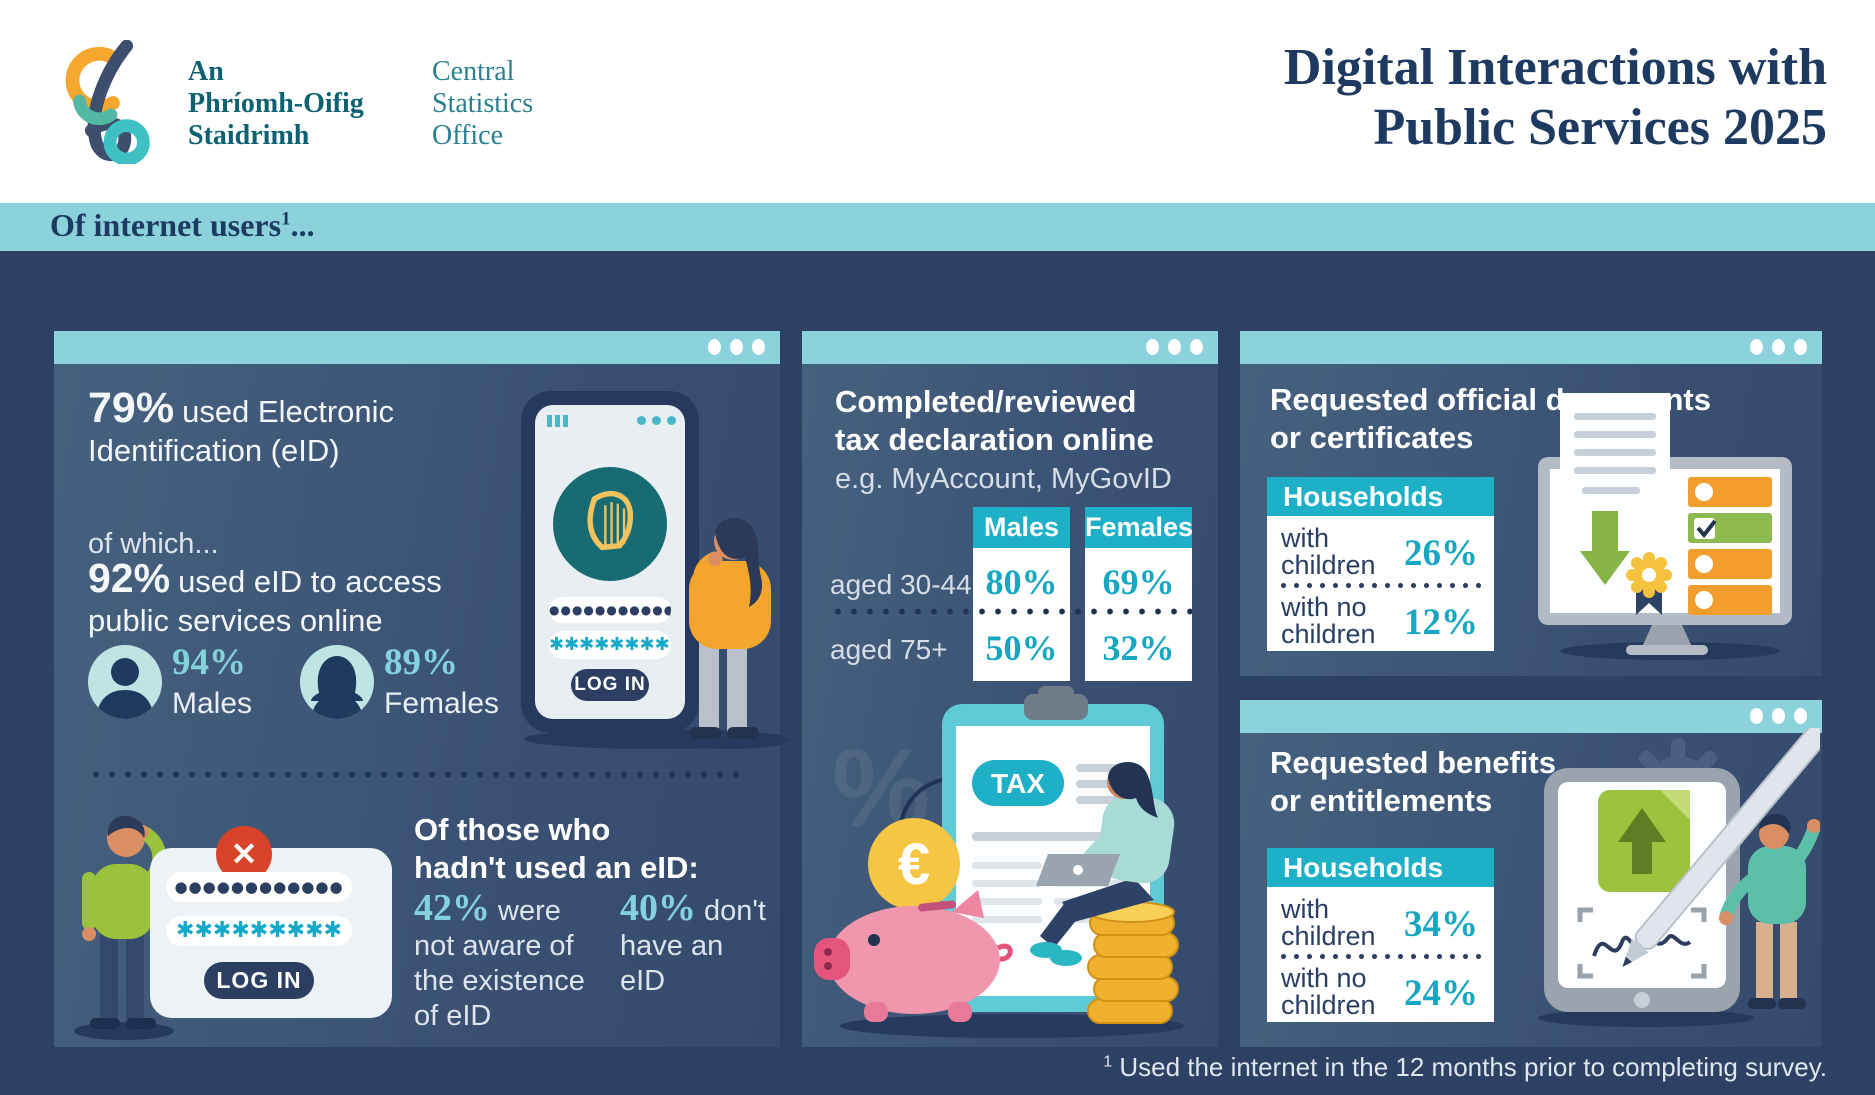 Image resolution: width=1875 pixels, height=1095 pixels. I want to click on card-username-field: ●●●●●●●●●●●●, so click(259, 887).